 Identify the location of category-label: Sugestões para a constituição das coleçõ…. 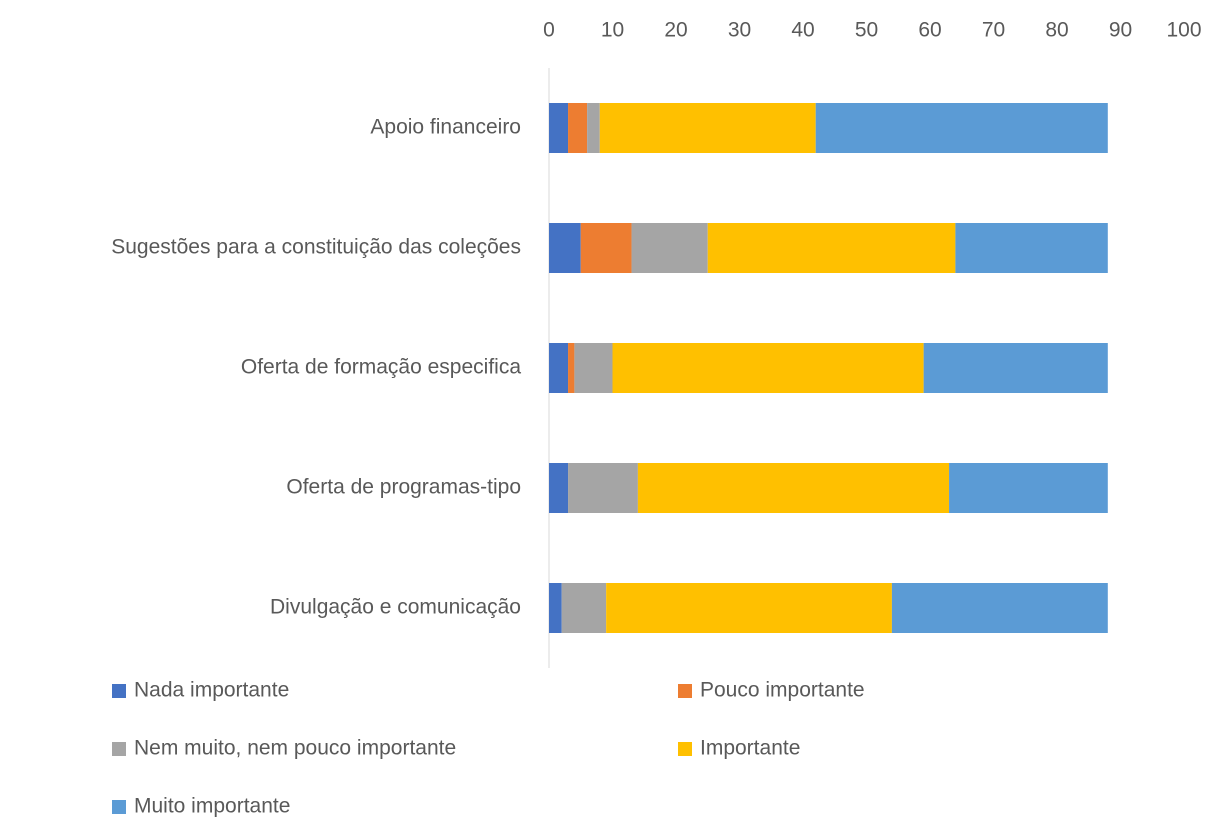
(316, 247).